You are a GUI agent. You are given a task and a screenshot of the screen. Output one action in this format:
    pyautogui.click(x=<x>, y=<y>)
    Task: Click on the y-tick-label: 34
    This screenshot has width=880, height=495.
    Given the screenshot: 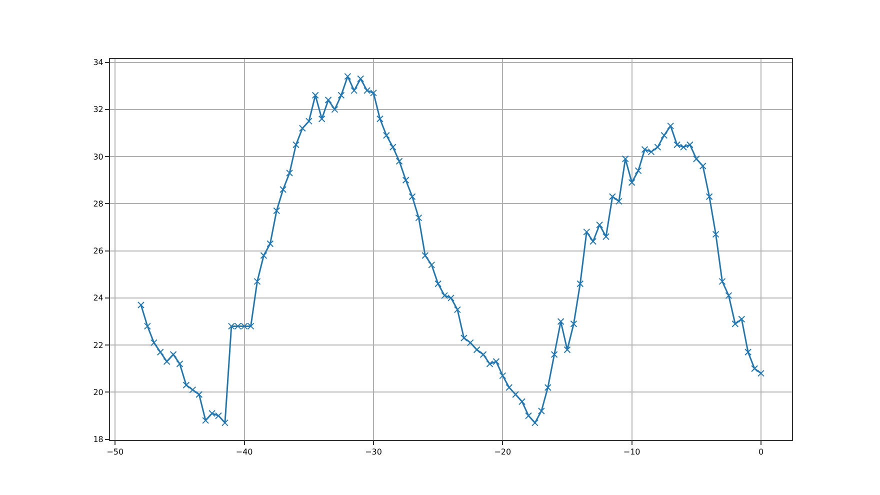 What is the action you would take?
    pyautogui.click(x=98, y=63)
    